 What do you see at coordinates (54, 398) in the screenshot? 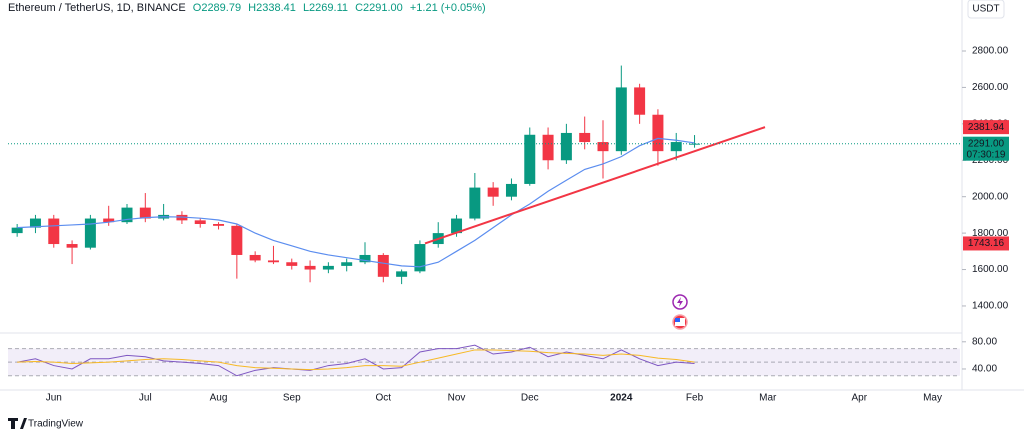
I see `x-tick-label: Jun` at bounding box center [54, 398].